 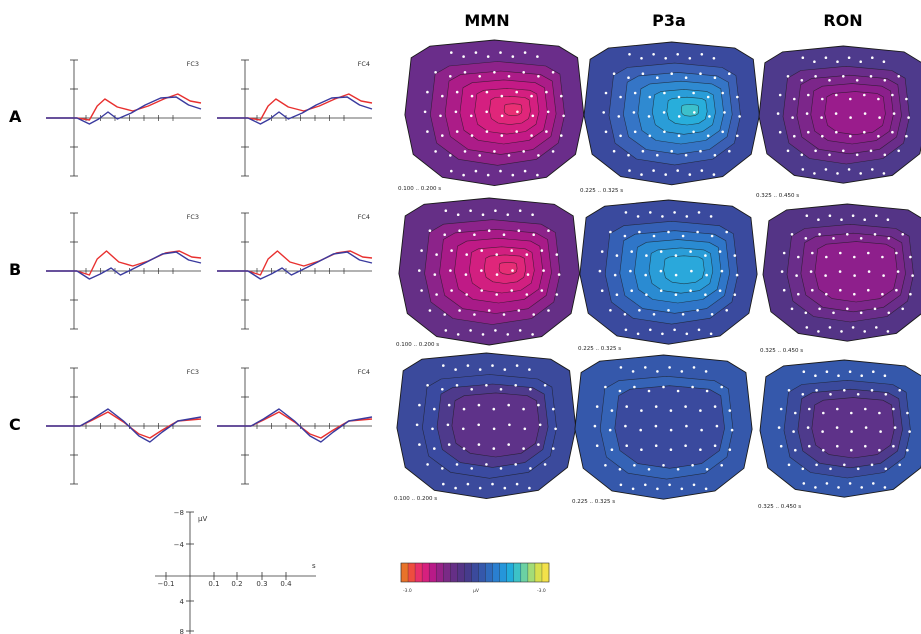 What do you see at coordinates (601, 191) in the screenshot?
I see `window-a-p3a: 0.225 .. 0.325 s` at bounding box center [601, 191].